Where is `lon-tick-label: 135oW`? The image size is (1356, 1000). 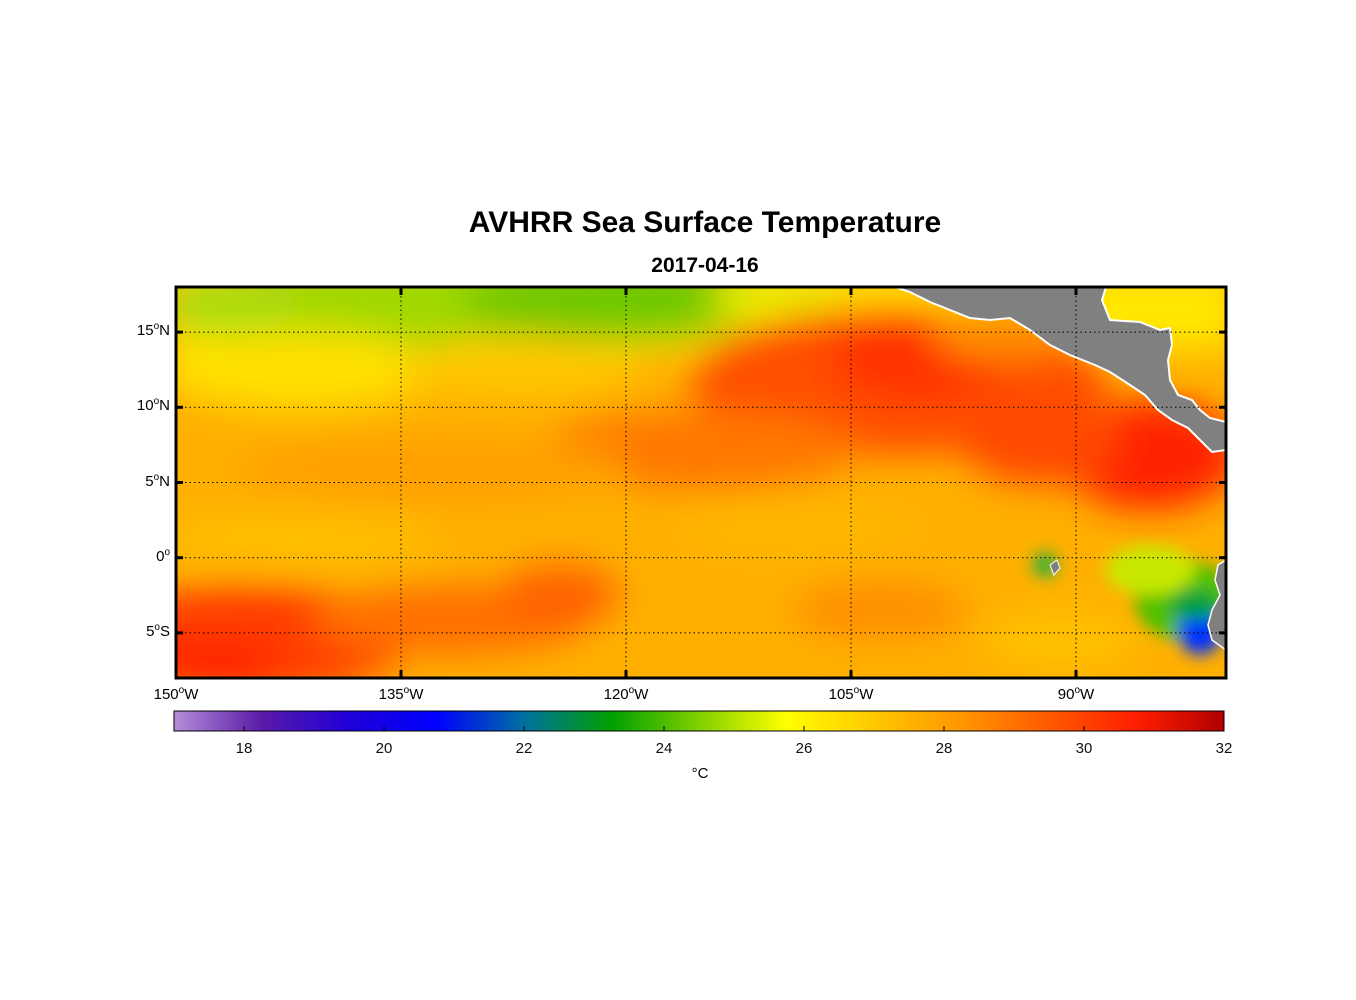
lon-tick-label: 135oW is located at coordinates (401, 694).